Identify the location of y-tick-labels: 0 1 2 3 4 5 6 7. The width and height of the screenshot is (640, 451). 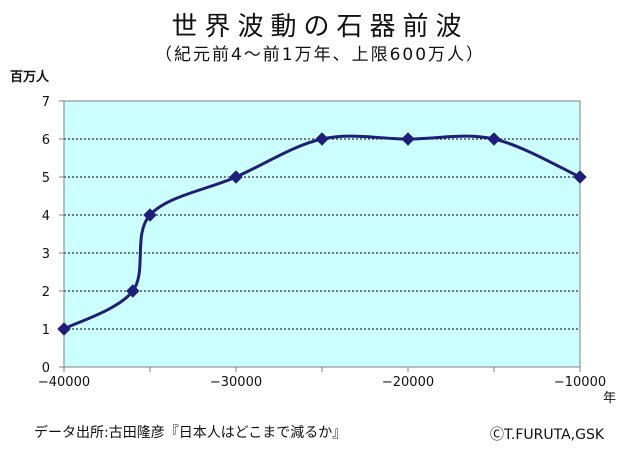
(53, 235).